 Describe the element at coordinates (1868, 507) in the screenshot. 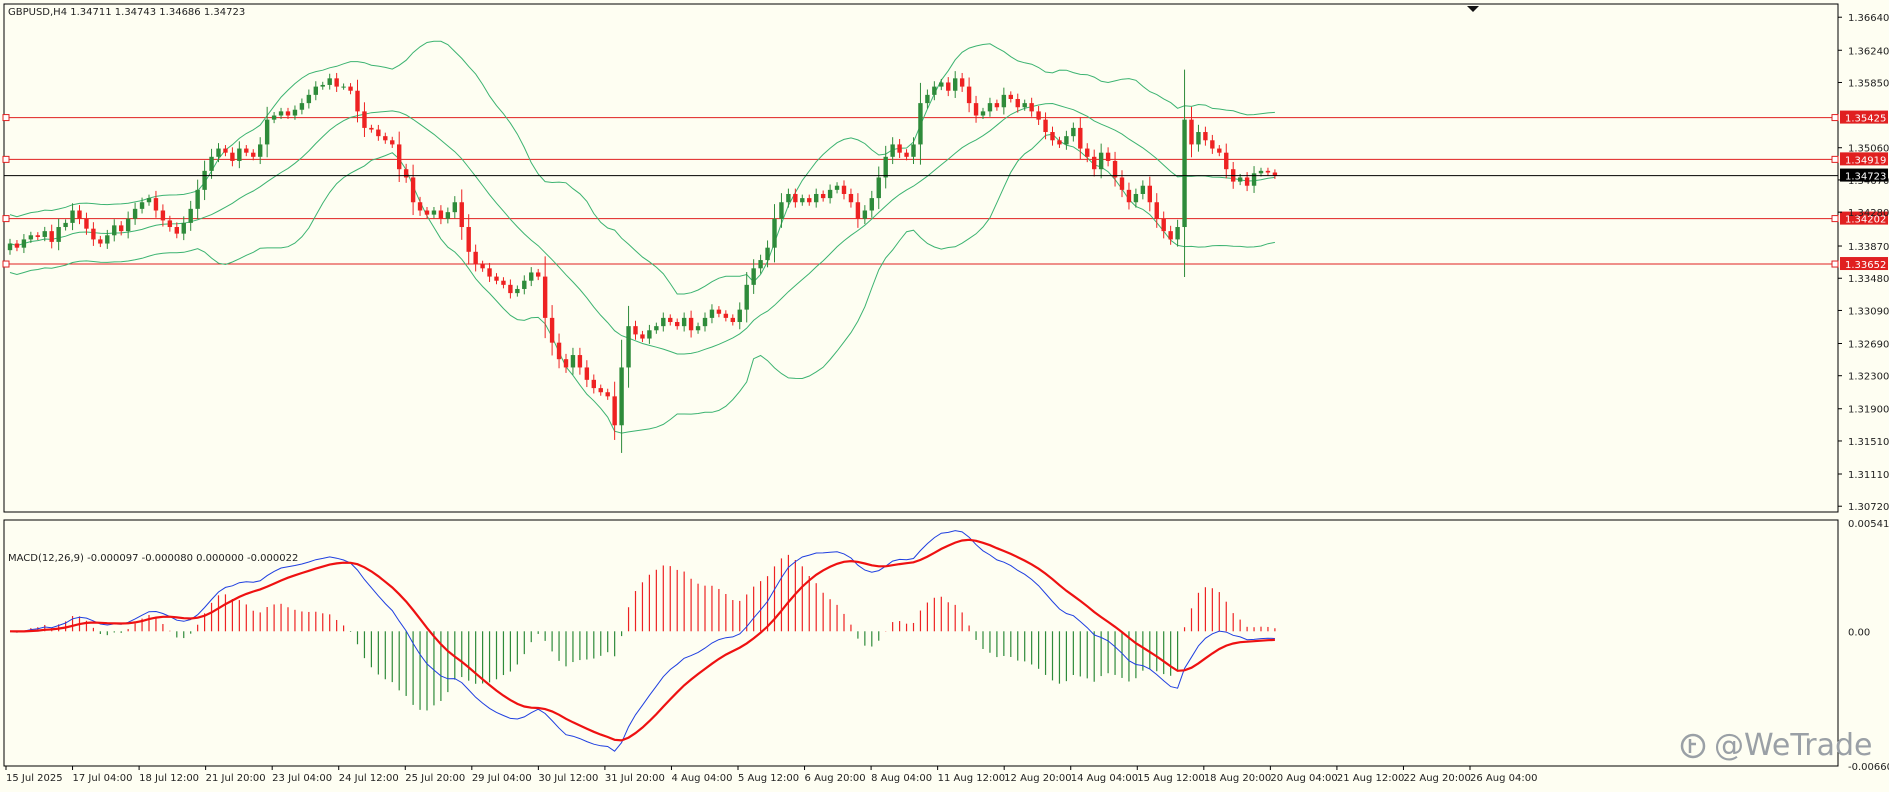

I see `price-tick-label: 1.30720` at that location.